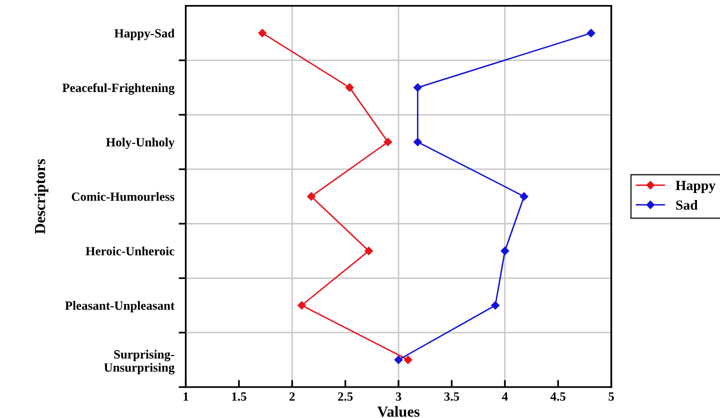  Describe the element at coordinates (123, 196) in the screenshot. I see `y-tick-label: Comic-Humourless` at that location.